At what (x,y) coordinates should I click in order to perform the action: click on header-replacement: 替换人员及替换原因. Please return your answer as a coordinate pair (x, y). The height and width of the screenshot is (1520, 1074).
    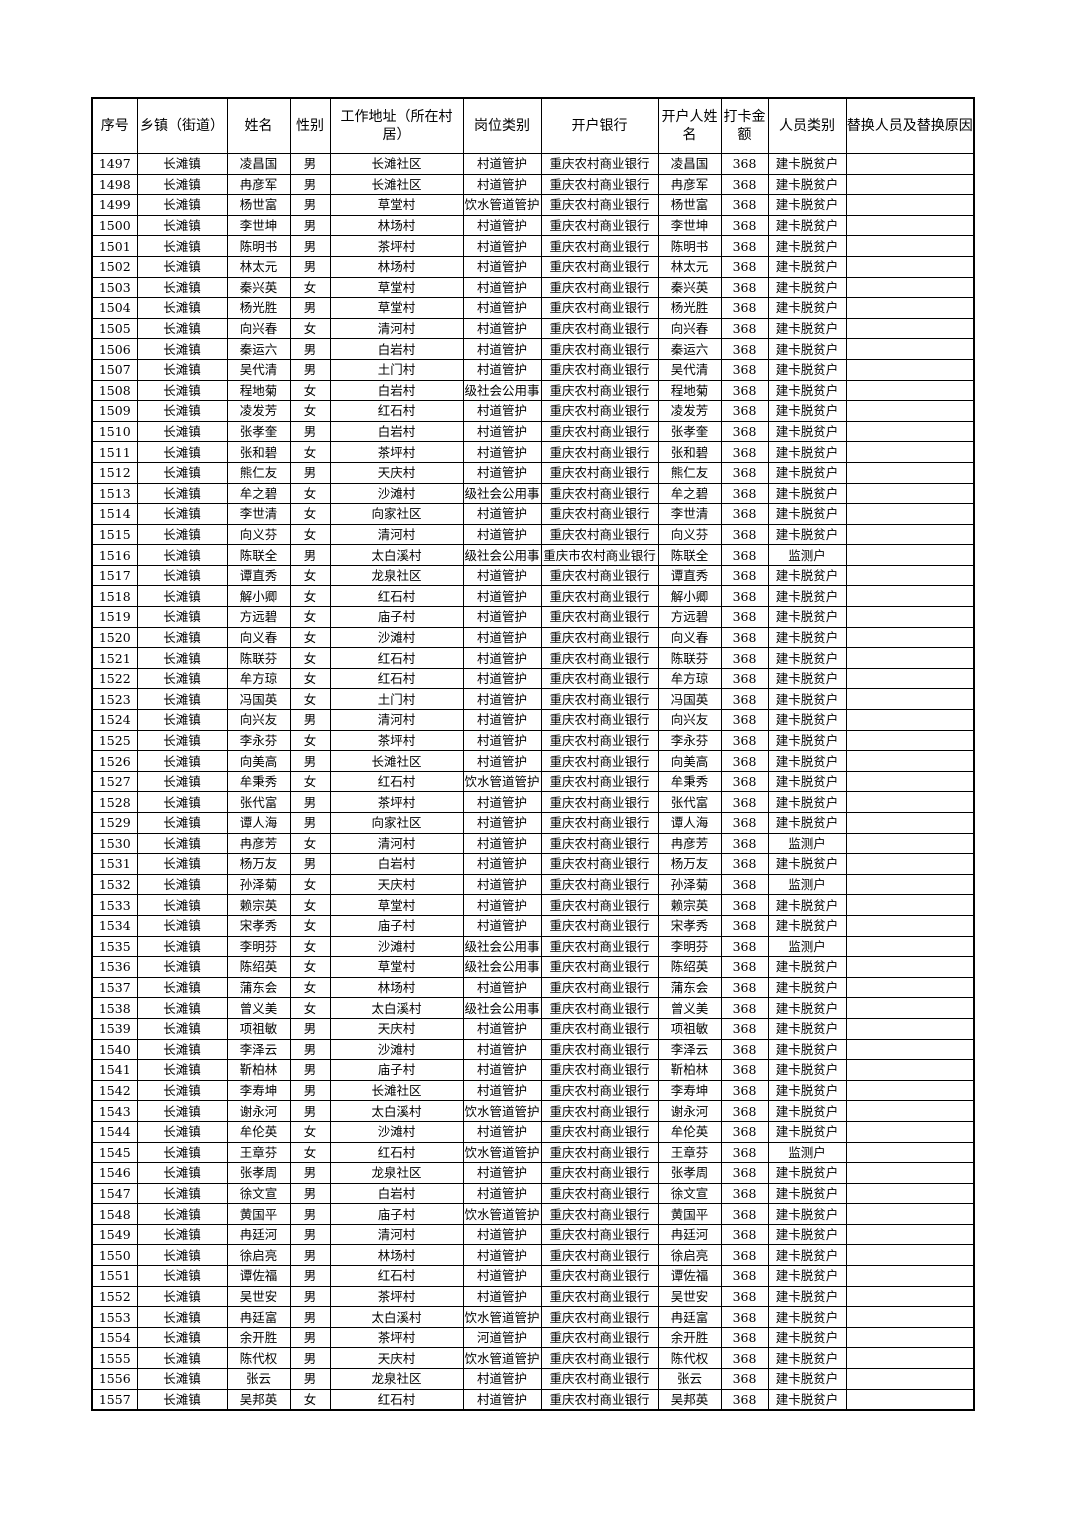
    Looking at the image, I should click on (910, 125).